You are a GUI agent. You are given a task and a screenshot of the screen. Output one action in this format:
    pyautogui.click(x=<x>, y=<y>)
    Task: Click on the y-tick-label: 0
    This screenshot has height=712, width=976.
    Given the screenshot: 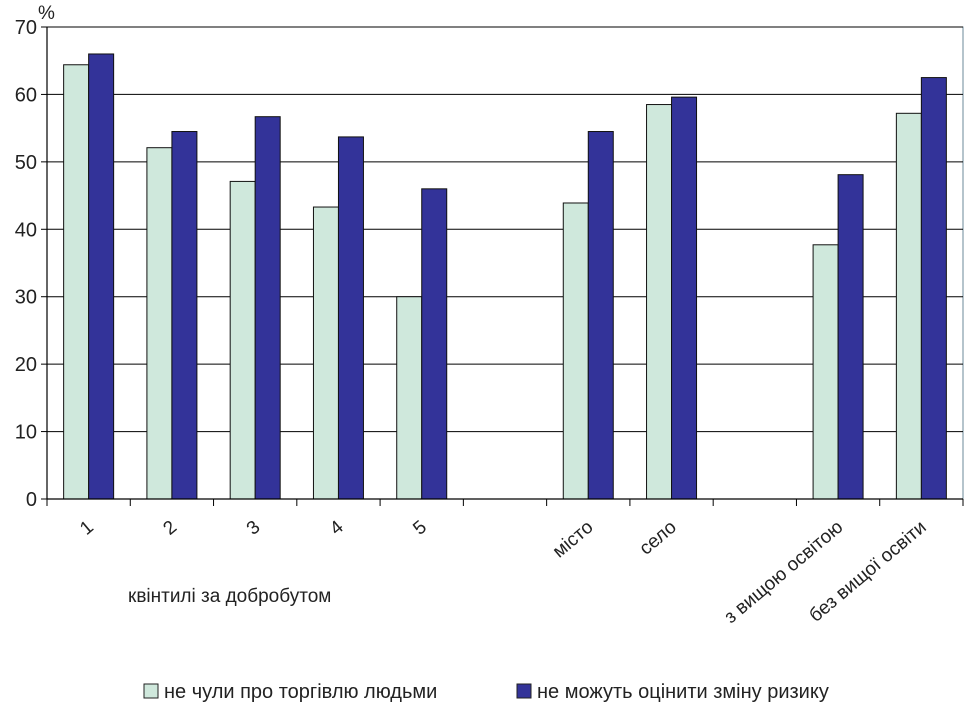 What is the action you would take?
    pyautogui.click(x=31, y=500)
    